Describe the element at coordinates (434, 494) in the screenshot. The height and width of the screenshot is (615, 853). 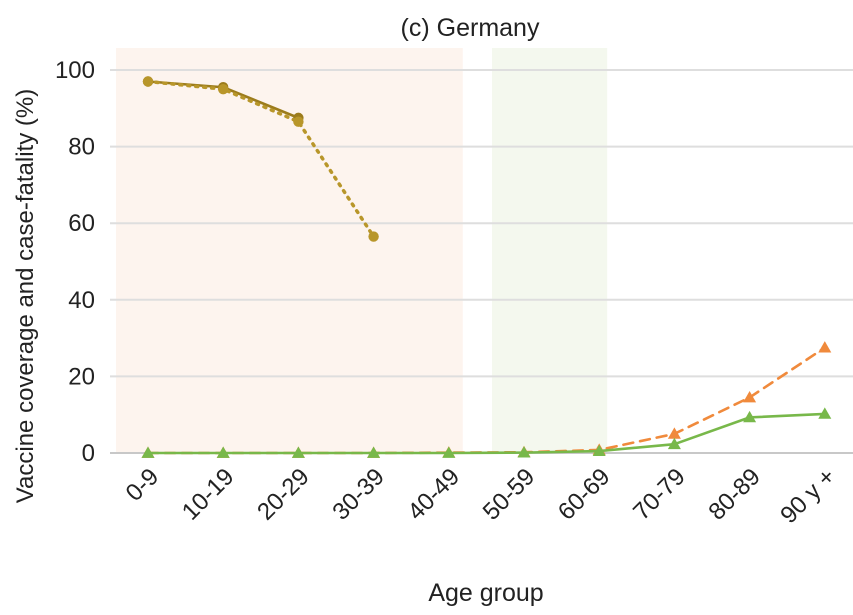
I see `x-tick-label: 40-49` at that location.